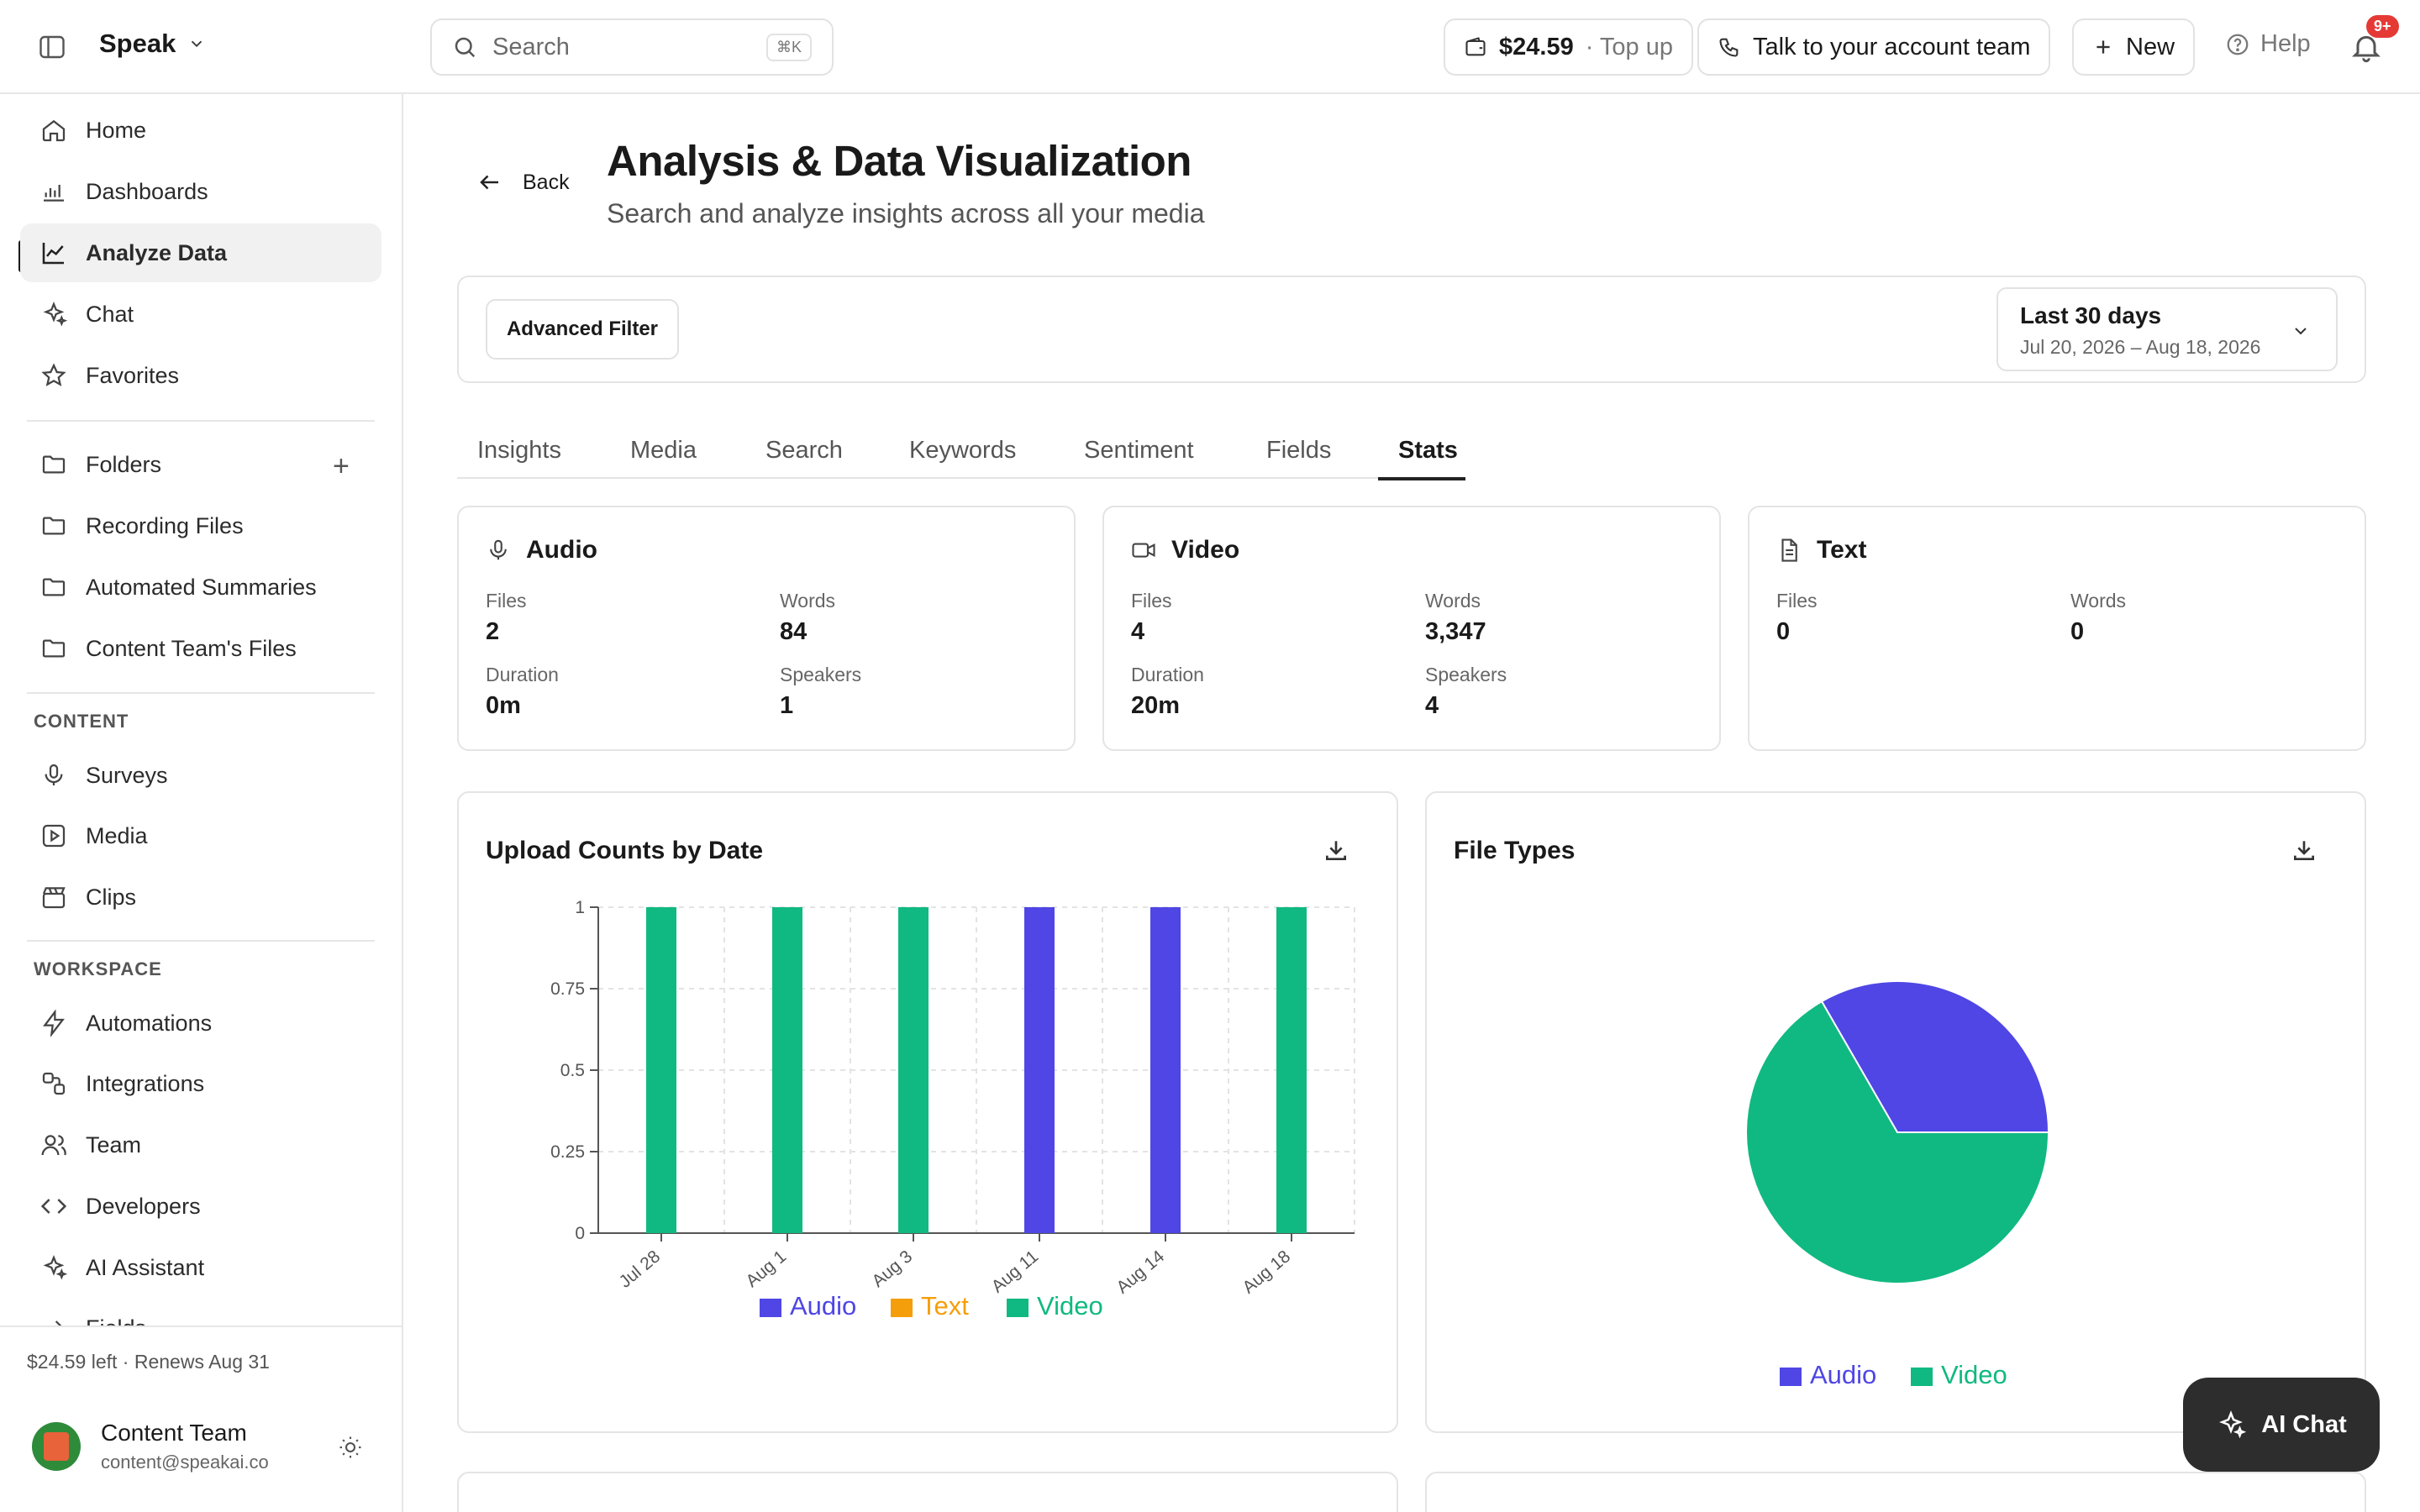 This screenshot has height=1512, width=2420. I want to click on sidebar-toggle-icon, so click(52, 47).